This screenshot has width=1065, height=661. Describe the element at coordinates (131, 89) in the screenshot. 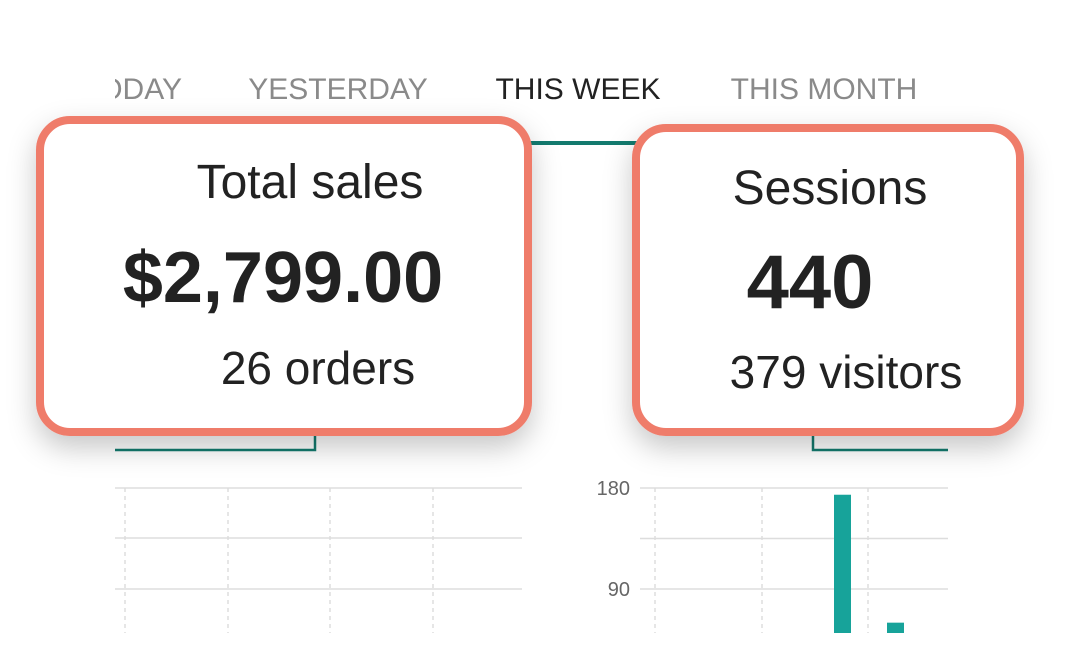

I see `tab: TODAY` at that location.